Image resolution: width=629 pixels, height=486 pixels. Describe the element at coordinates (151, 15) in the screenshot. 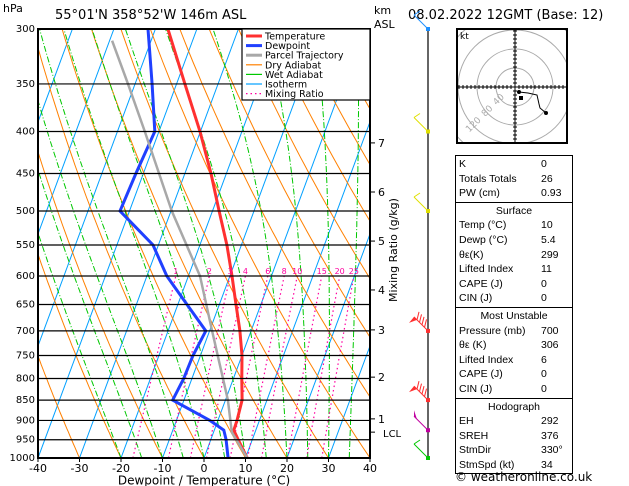

I see `station-location: 55°01'N 358°52'W 146m ASL` at that location.